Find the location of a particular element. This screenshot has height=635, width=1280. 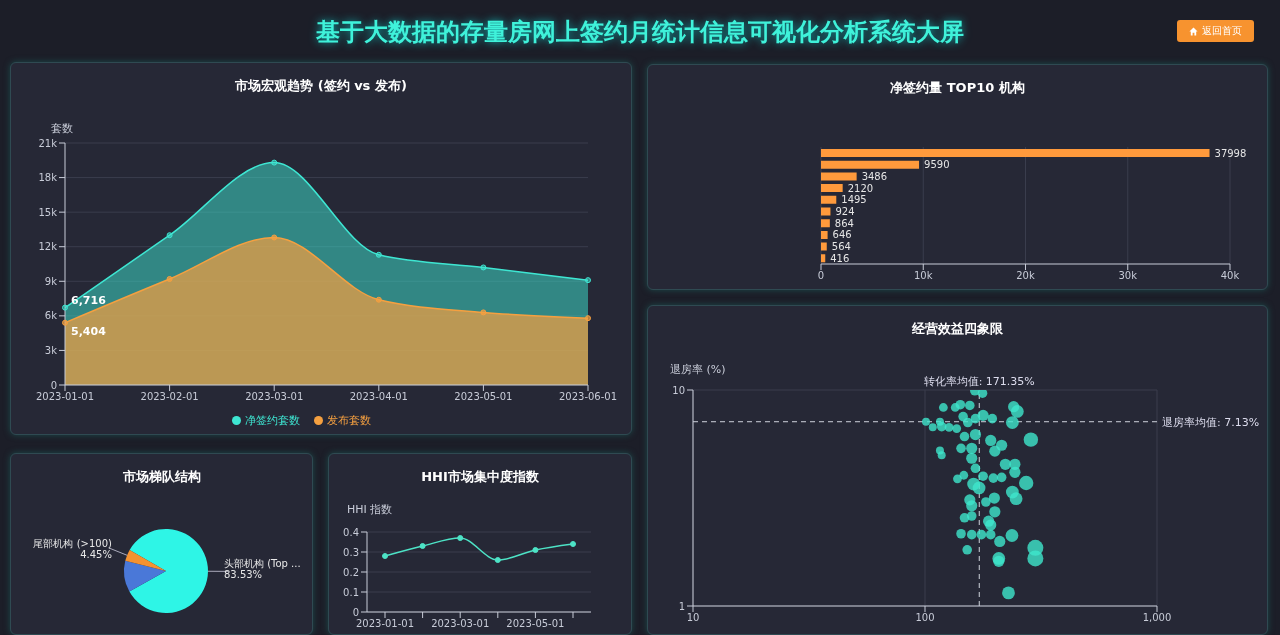

y-tick-label: 0 is located at coordinates (53, 385).